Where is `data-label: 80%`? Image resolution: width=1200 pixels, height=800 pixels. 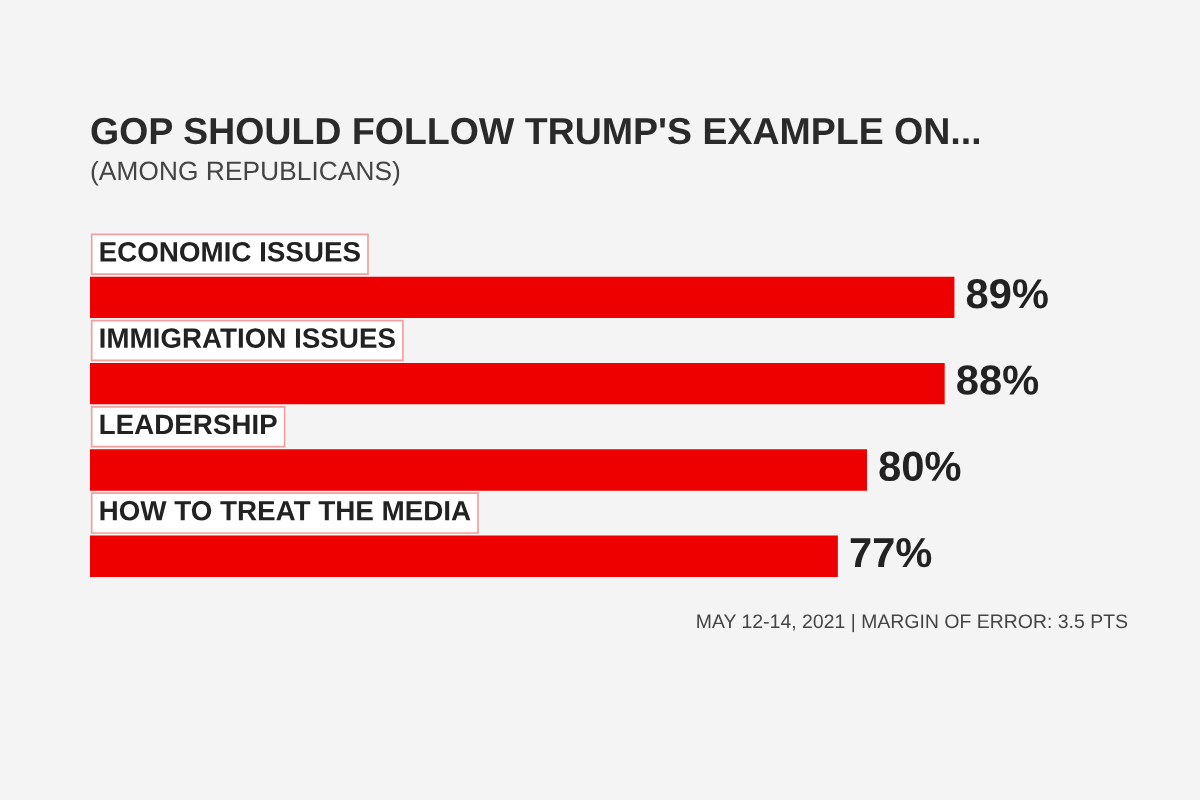
data-label: 80% is located at coordinates (920, 466).